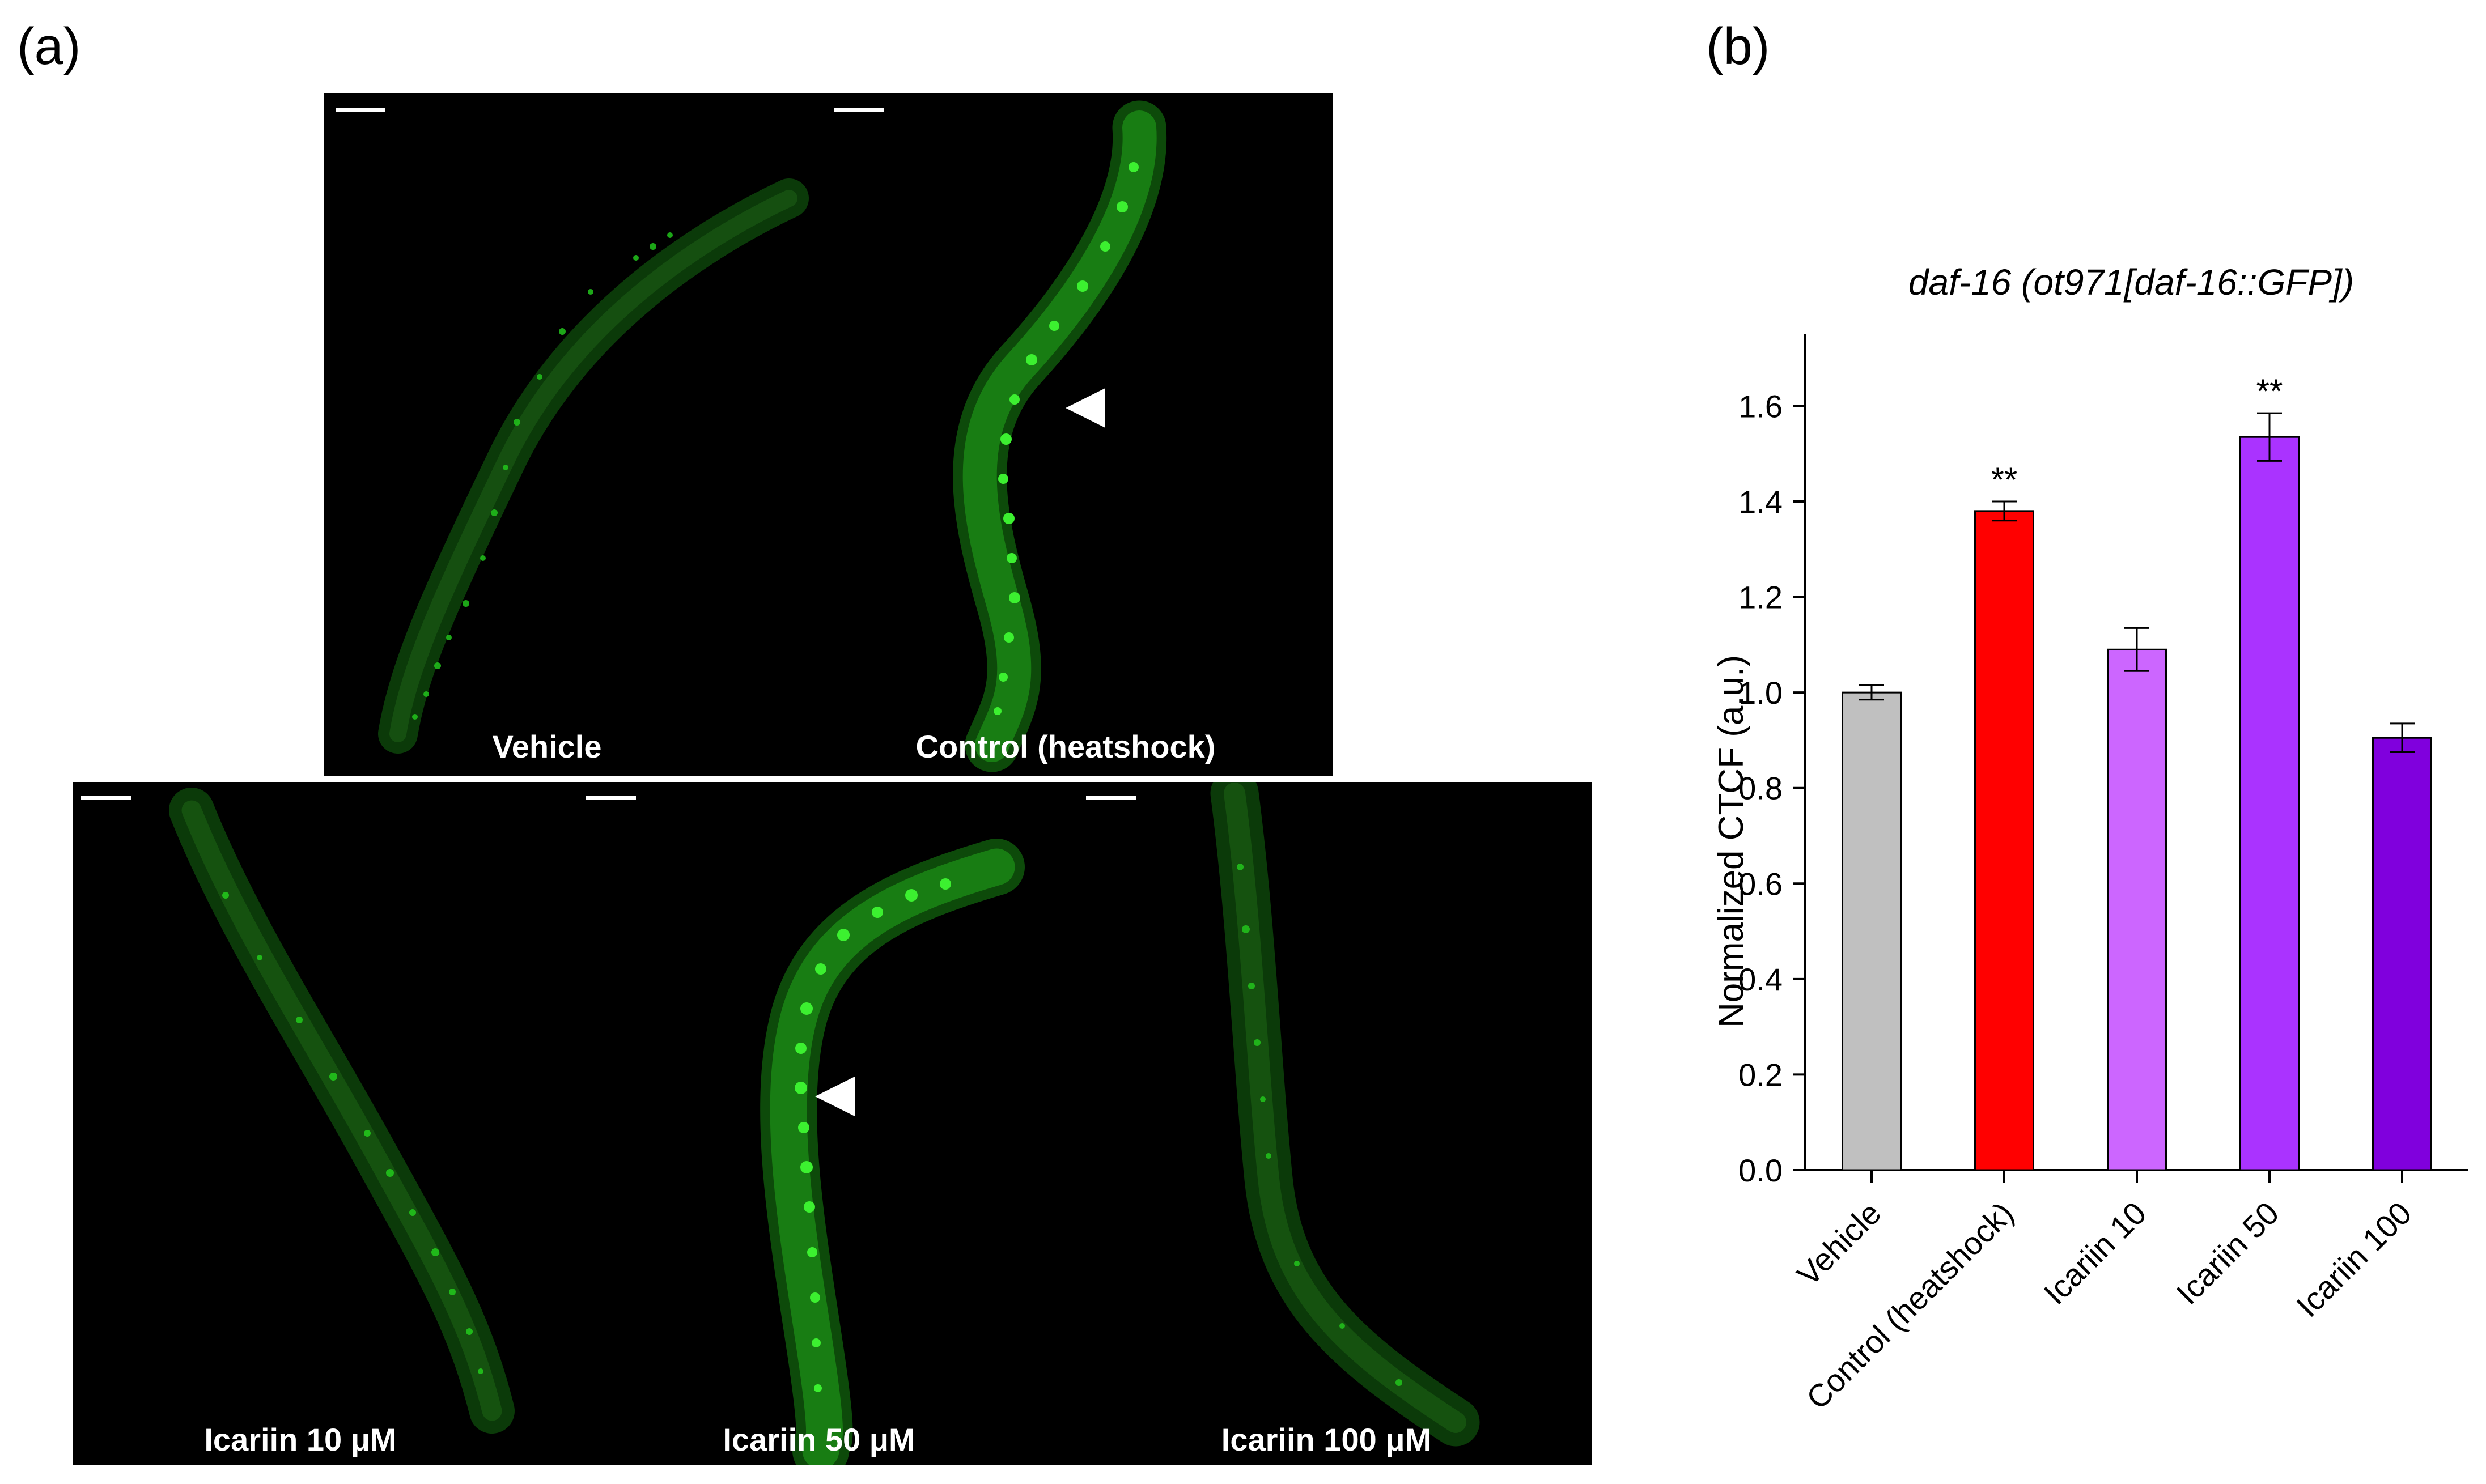  I want to click on y-tick-label: 0.6, so click(1761, 884).